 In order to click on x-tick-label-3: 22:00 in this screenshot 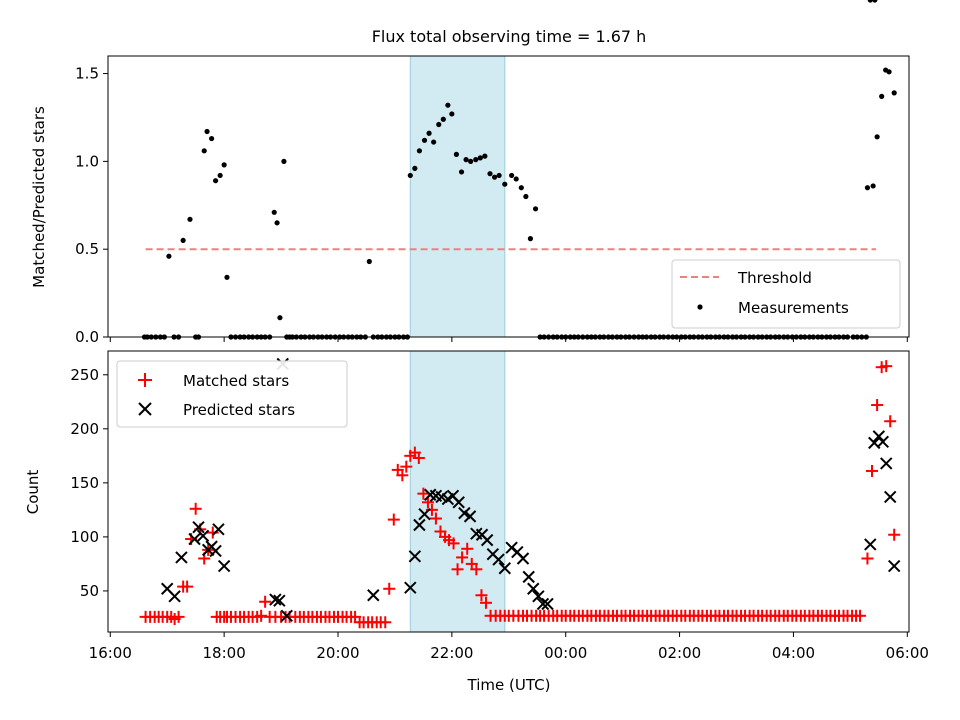, I will do `click(451, 653)`.